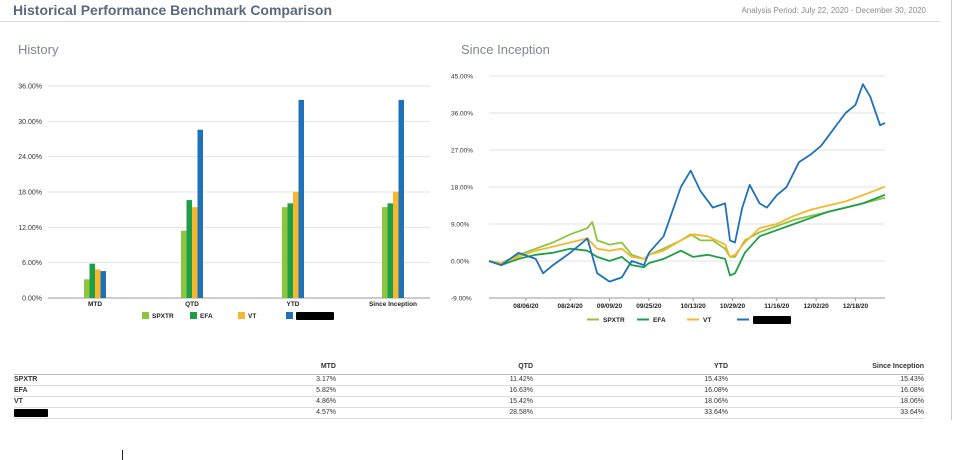 This screenshot has height=460, width=960. Describe the element at coordinates (293, 304) in the screenshot. I see `x-tick-label: YTD` at that location.